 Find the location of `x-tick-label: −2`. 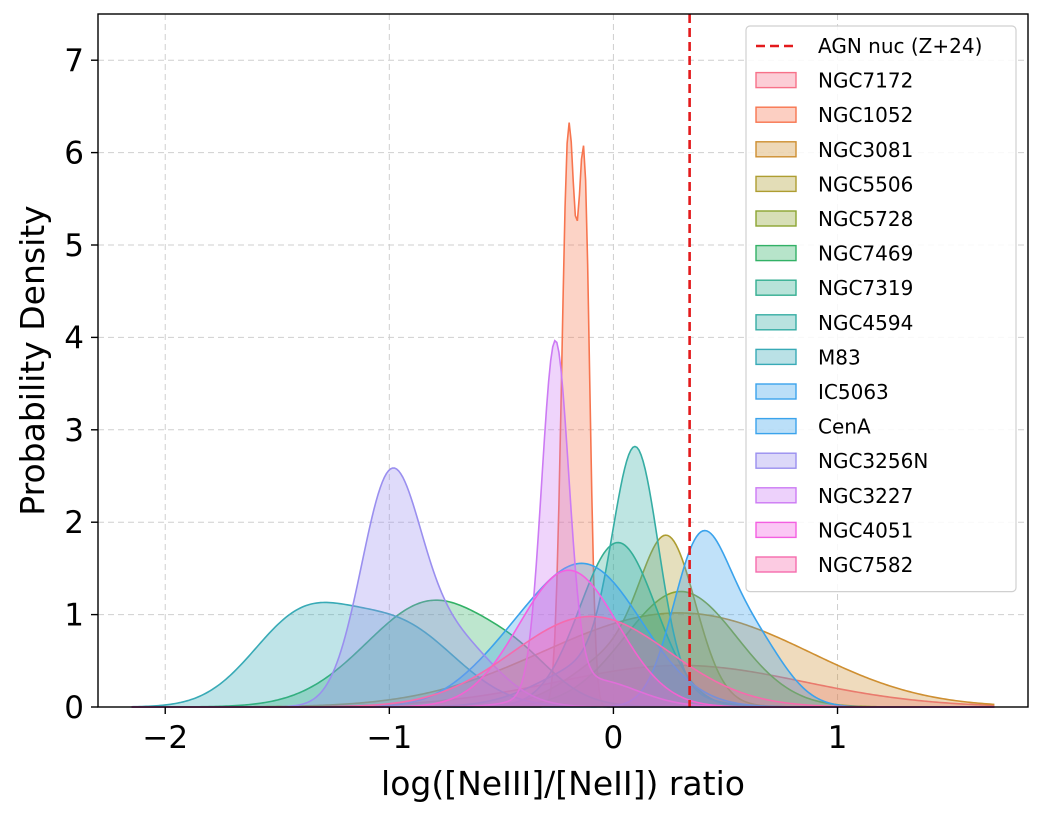

x-tick-label: −2 is located at coordinates (165, 738).